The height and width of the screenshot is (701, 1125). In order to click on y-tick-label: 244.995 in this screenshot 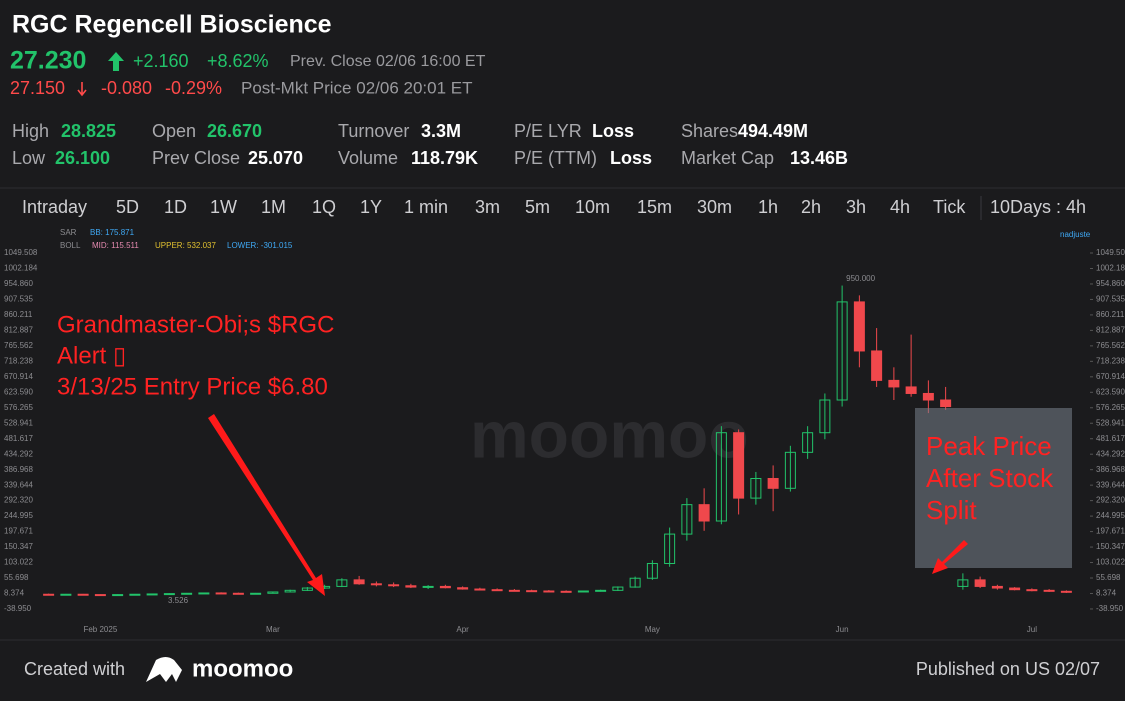, I will do `click(18, 515)`.